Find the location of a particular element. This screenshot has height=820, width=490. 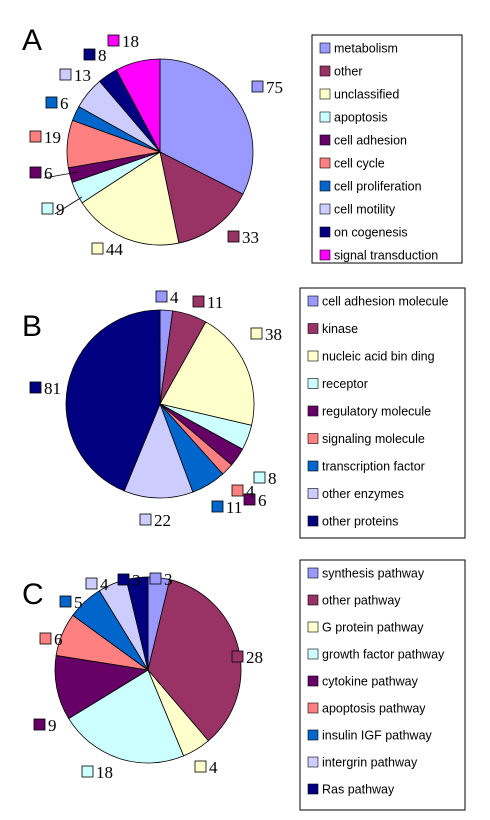

legend-item: other pathway is located at coordinates (354, 601).